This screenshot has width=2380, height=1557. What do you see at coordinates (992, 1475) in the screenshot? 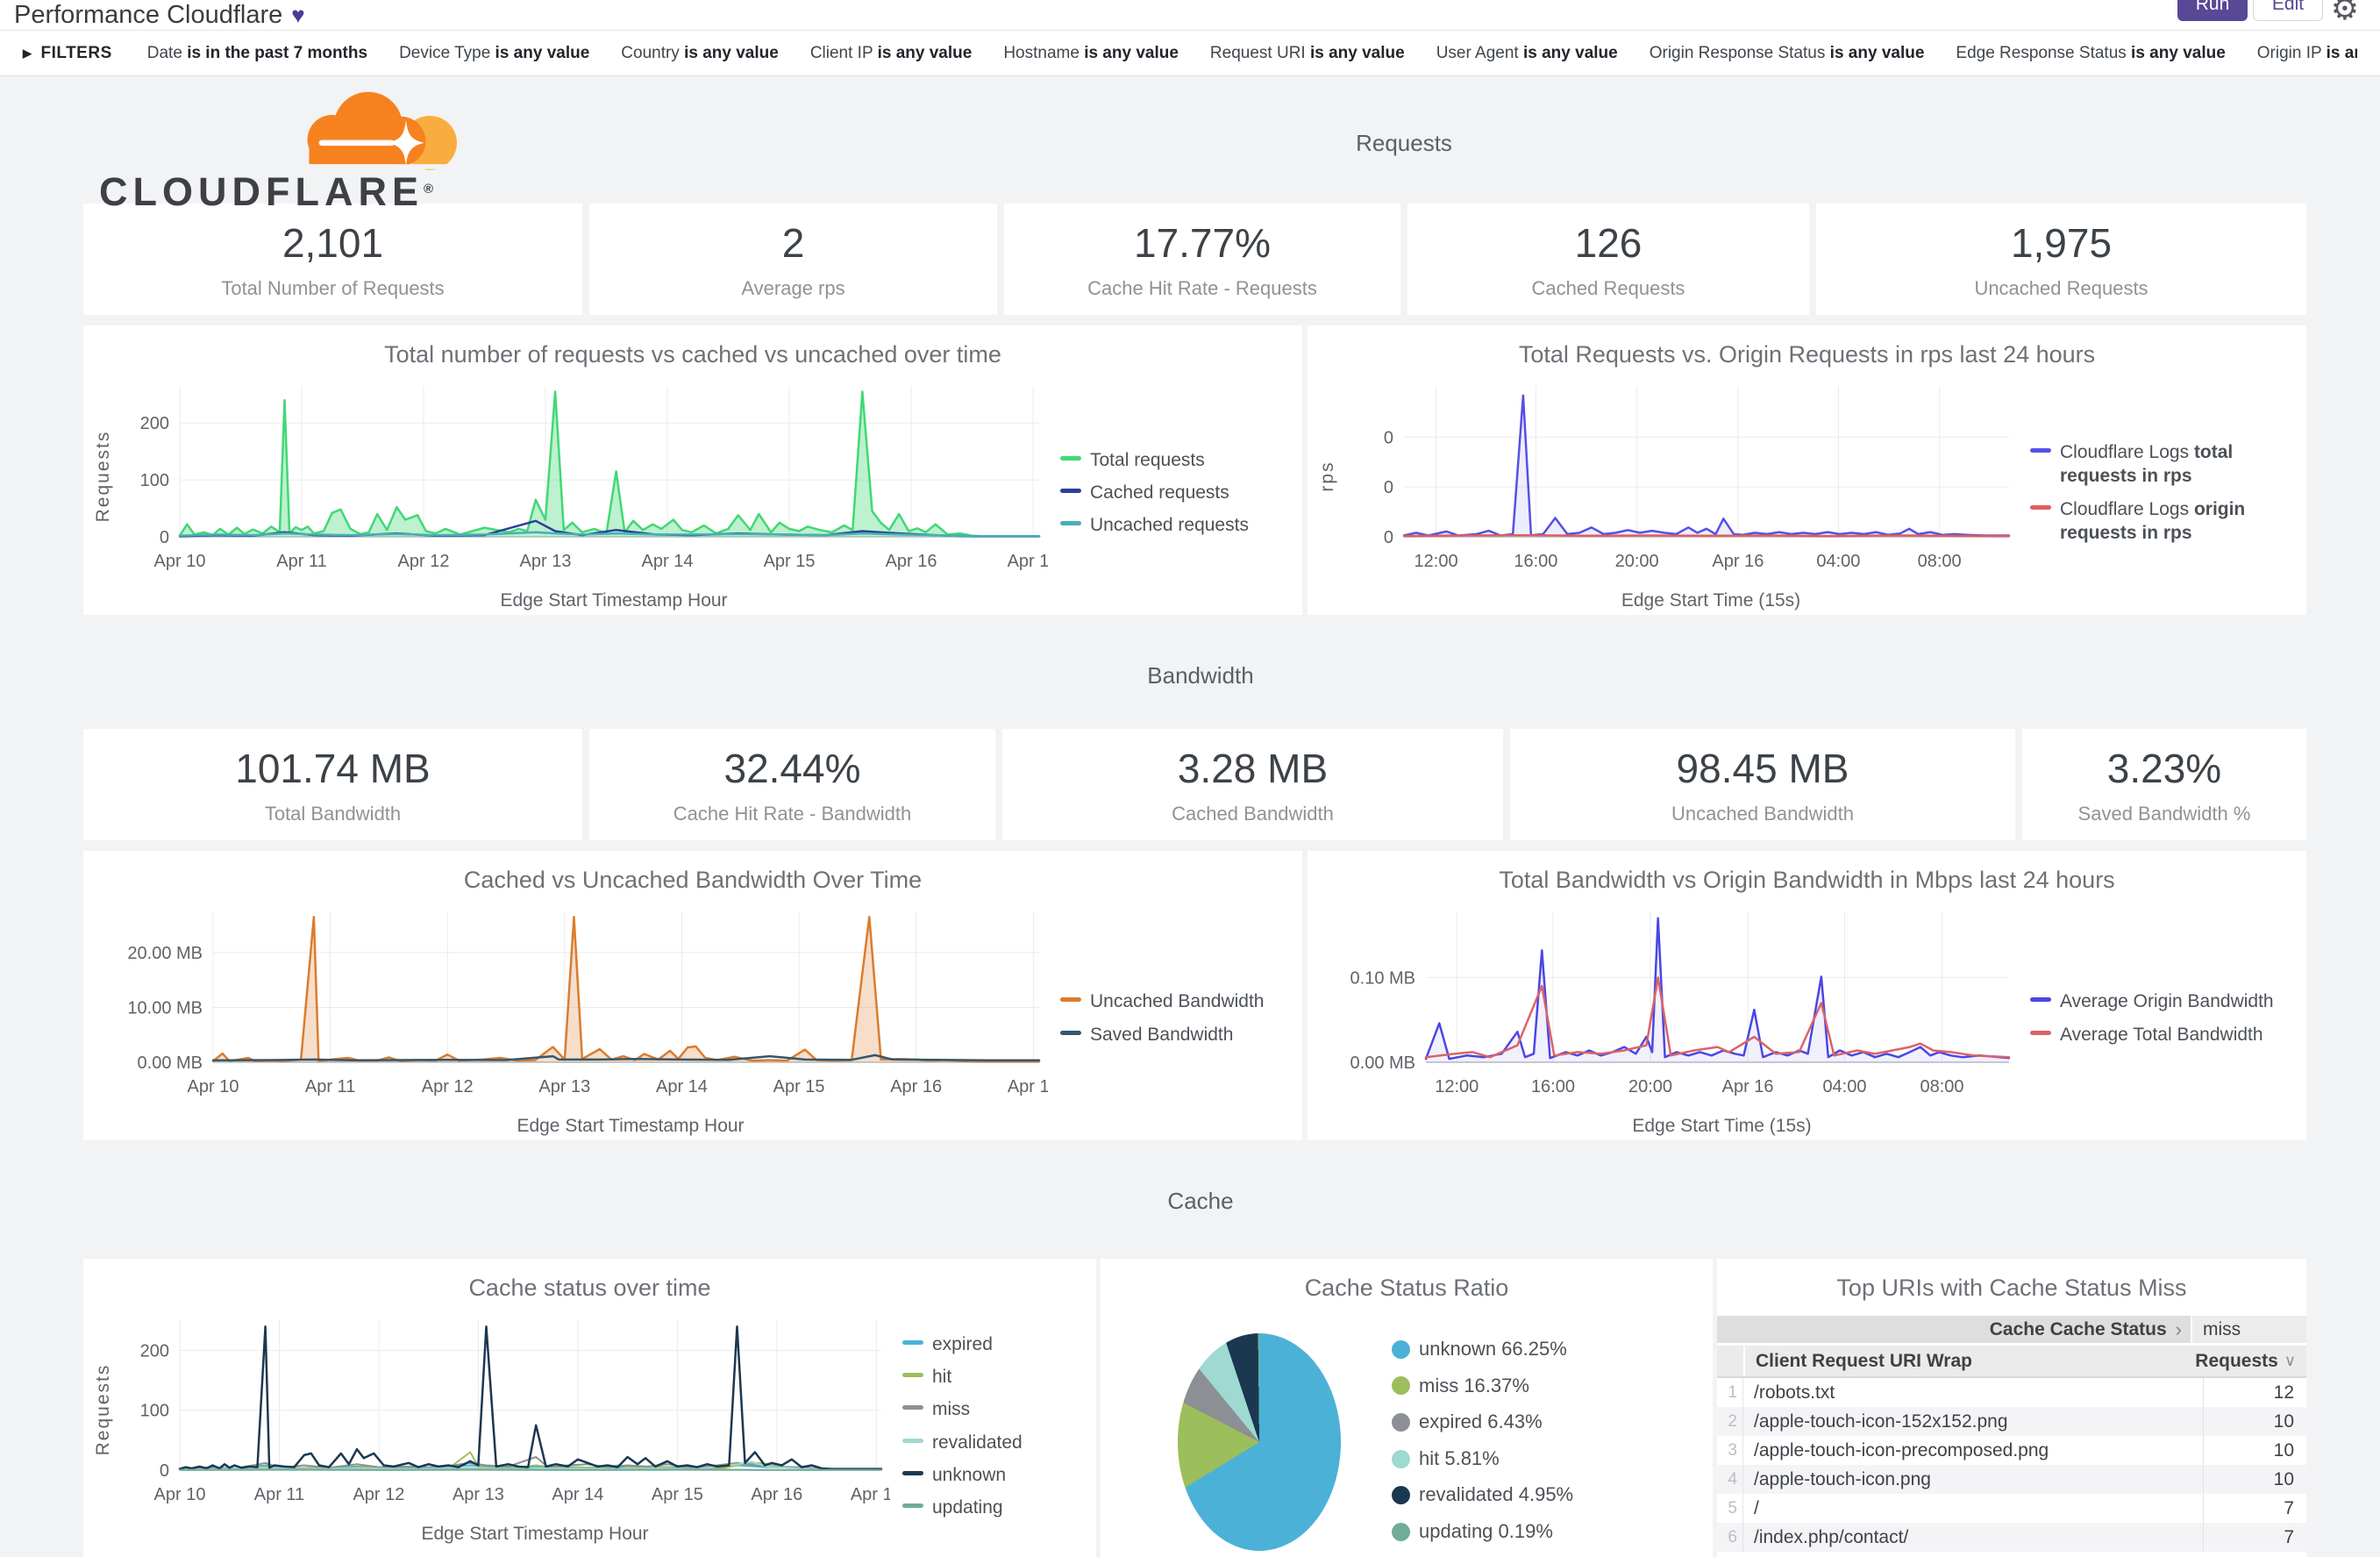
I see `legend-item: unknown` at bounding box center [992, 1475].